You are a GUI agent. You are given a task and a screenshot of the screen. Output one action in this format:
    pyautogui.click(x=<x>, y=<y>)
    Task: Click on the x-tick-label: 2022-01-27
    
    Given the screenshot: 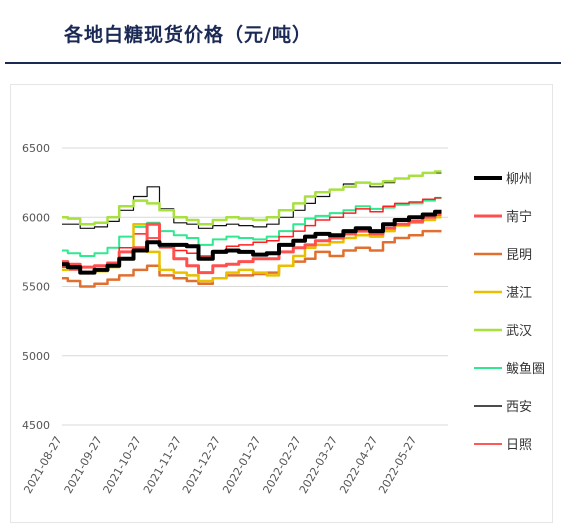 What is the action you would take?
    pyautogui.click(x=241, y=465)
    